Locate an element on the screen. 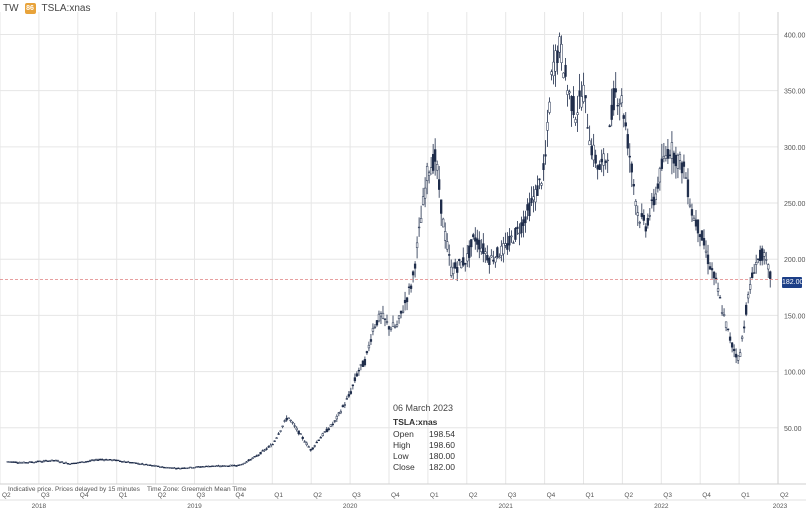  tooltip-symbol: TSLA:xnas is located at coordinates (415, 422).